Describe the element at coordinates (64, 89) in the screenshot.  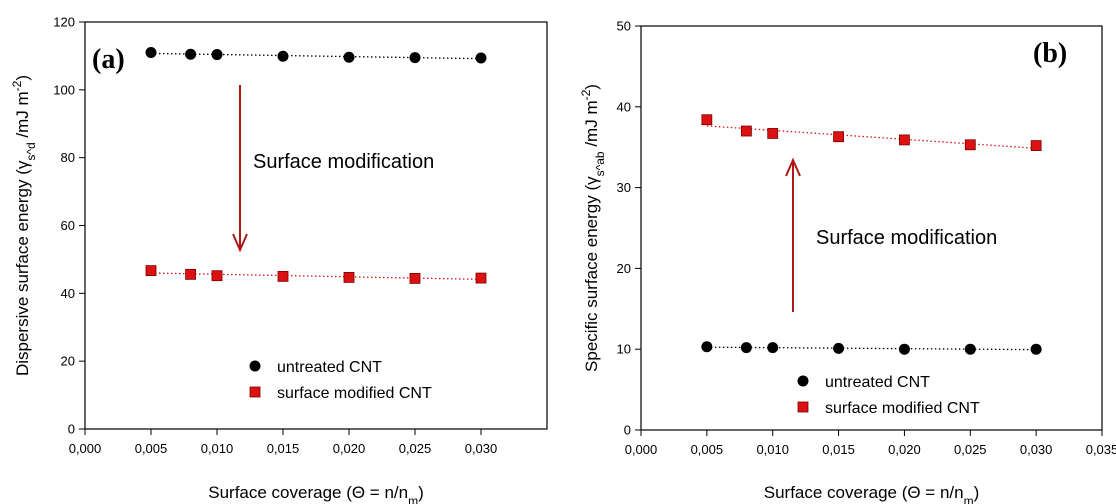
I see `y-tick-label: 100` at that location.